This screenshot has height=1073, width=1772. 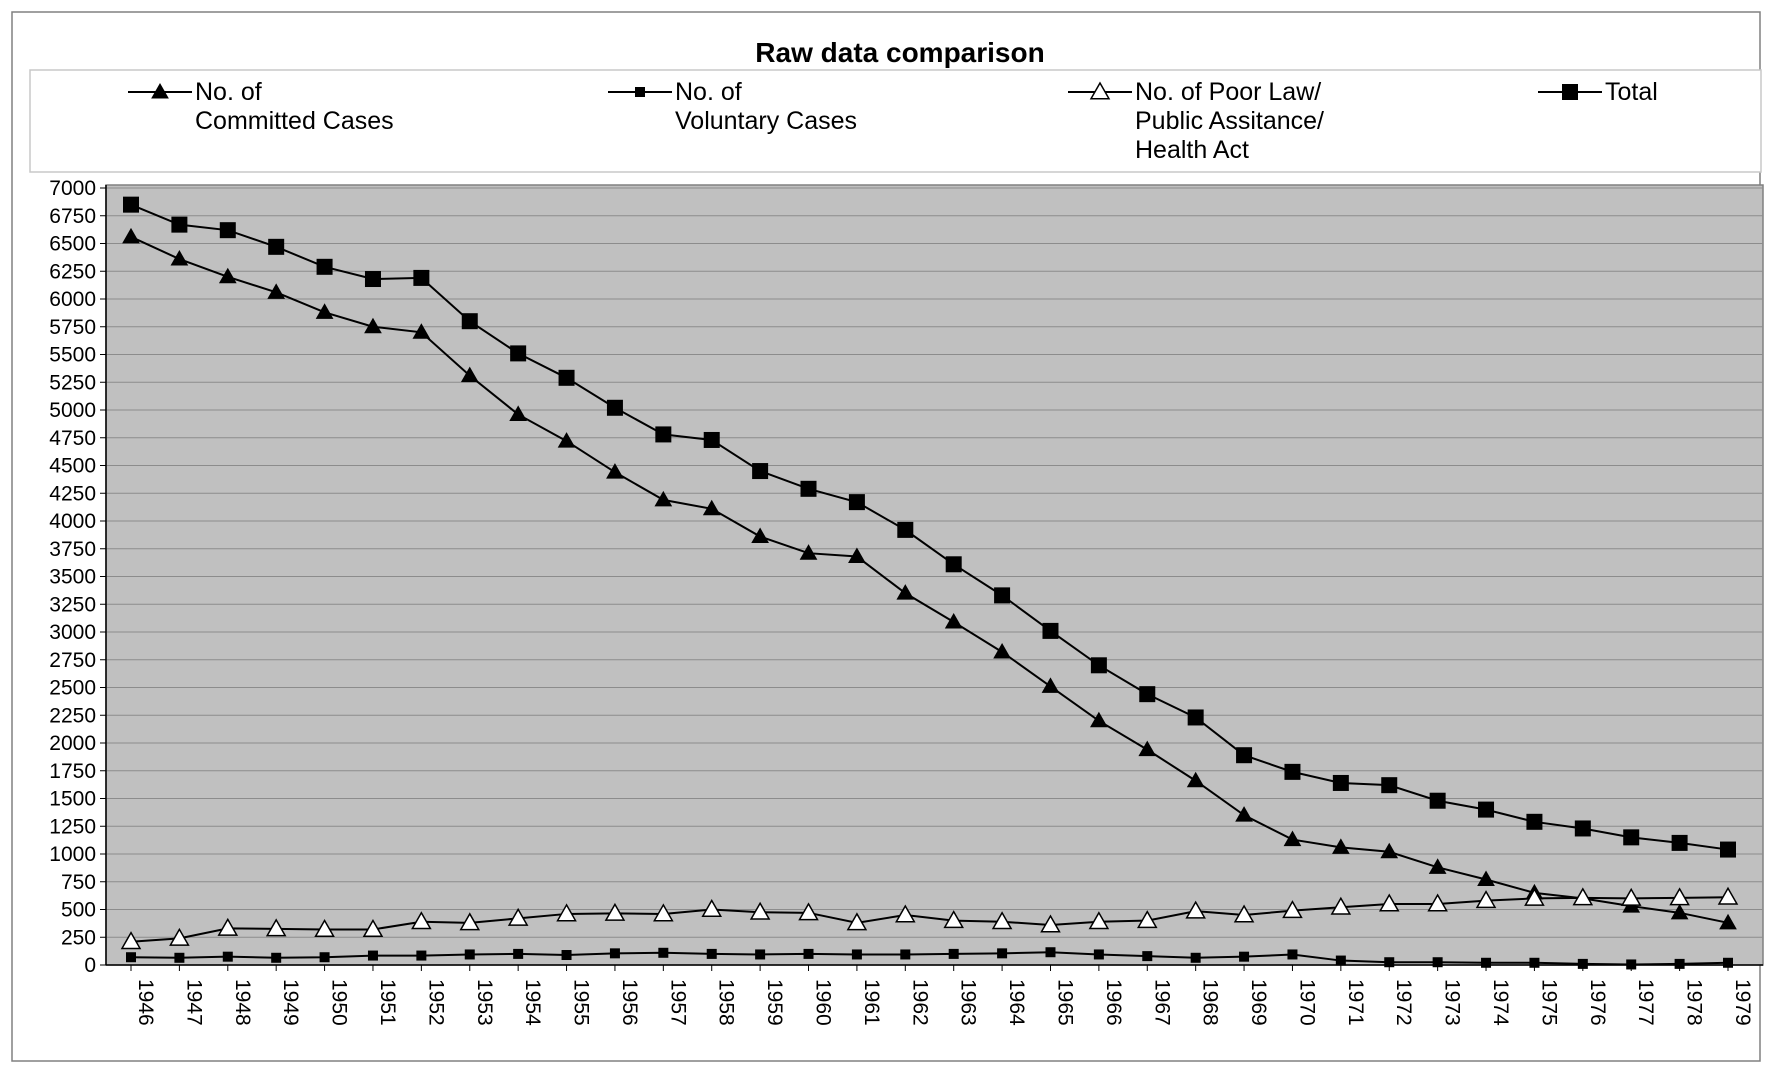 I want to click on y-tick-label: 0, so click(x=90, y=965).